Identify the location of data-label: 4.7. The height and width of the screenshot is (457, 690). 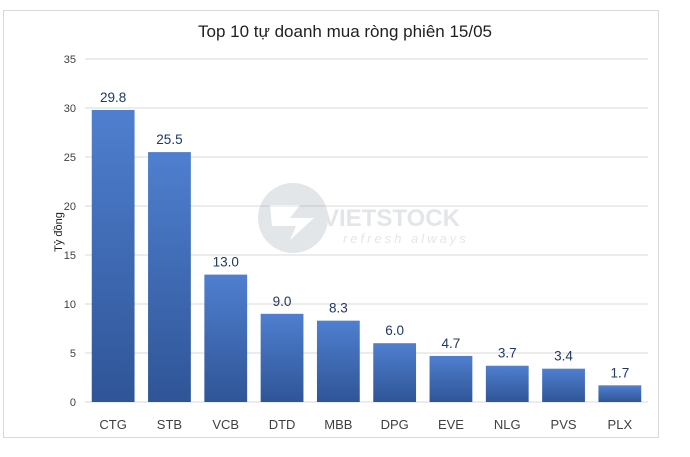
(451, 343).